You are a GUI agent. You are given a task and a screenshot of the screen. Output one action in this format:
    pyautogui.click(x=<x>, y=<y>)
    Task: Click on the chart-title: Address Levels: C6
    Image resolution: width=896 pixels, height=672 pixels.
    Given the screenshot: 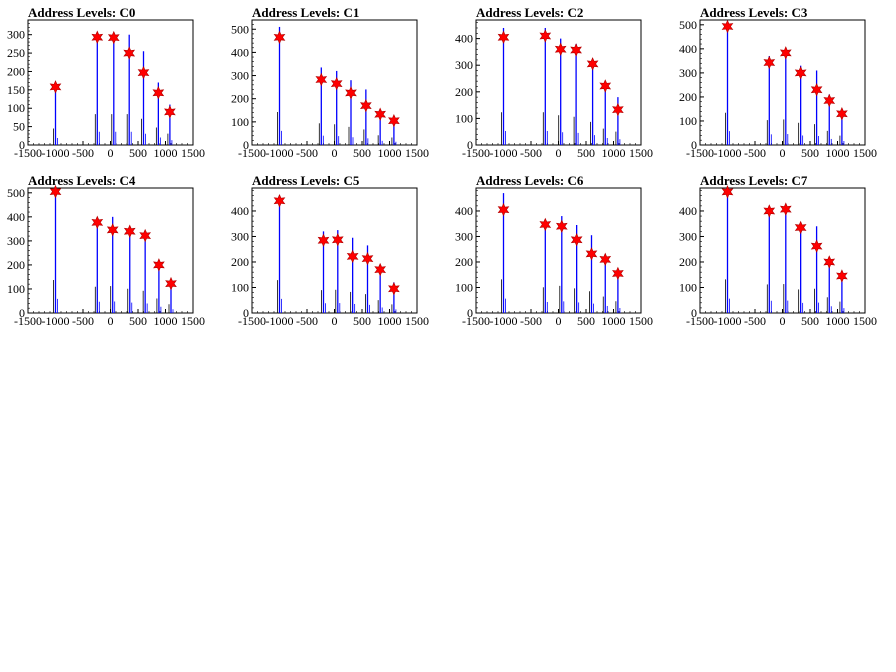 What is the action you would take?
    pyautogui.click(x=530, y=180)
    